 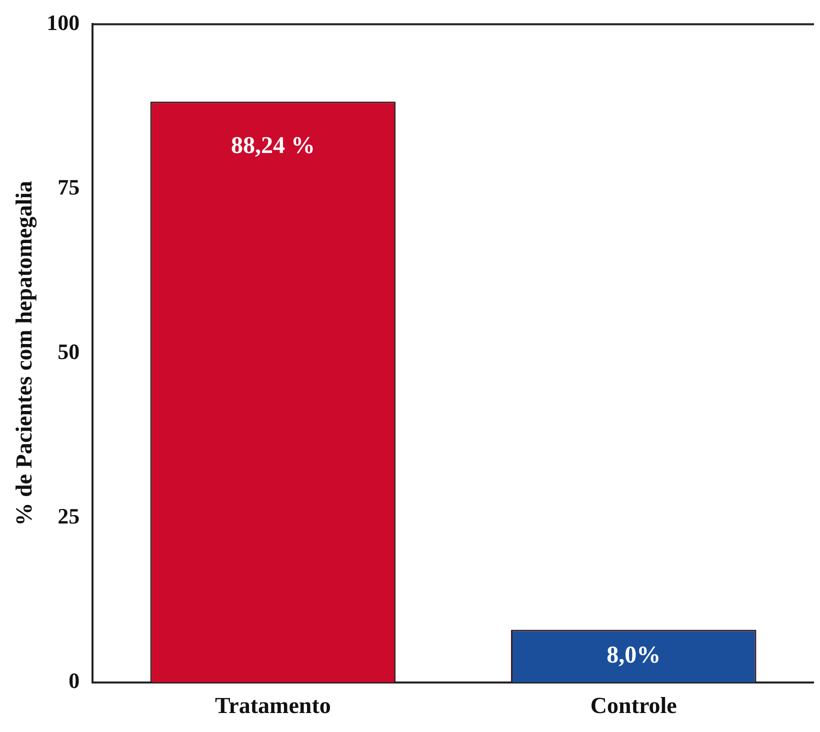 I want to click on y-tick-label: 75, so click(x=69, y=187).